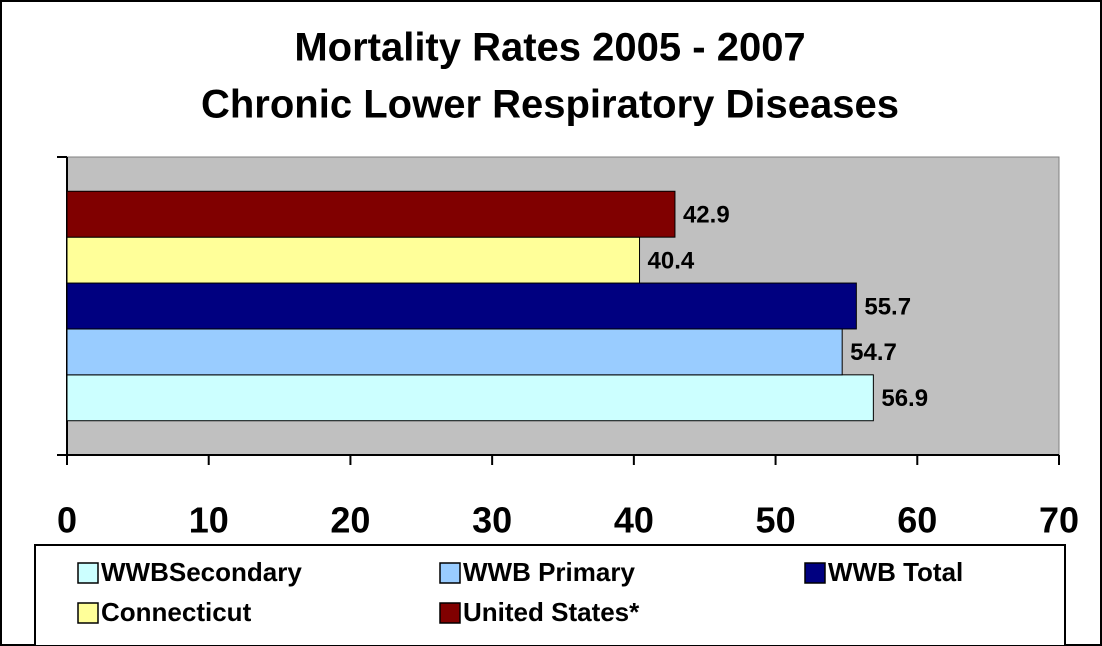 This screenshot has height=646, width=1102. What do you see at coordinates (1059, 520) in the screenshot?
I see `x-tick-label: 70` at bounding box center [1059, 520].